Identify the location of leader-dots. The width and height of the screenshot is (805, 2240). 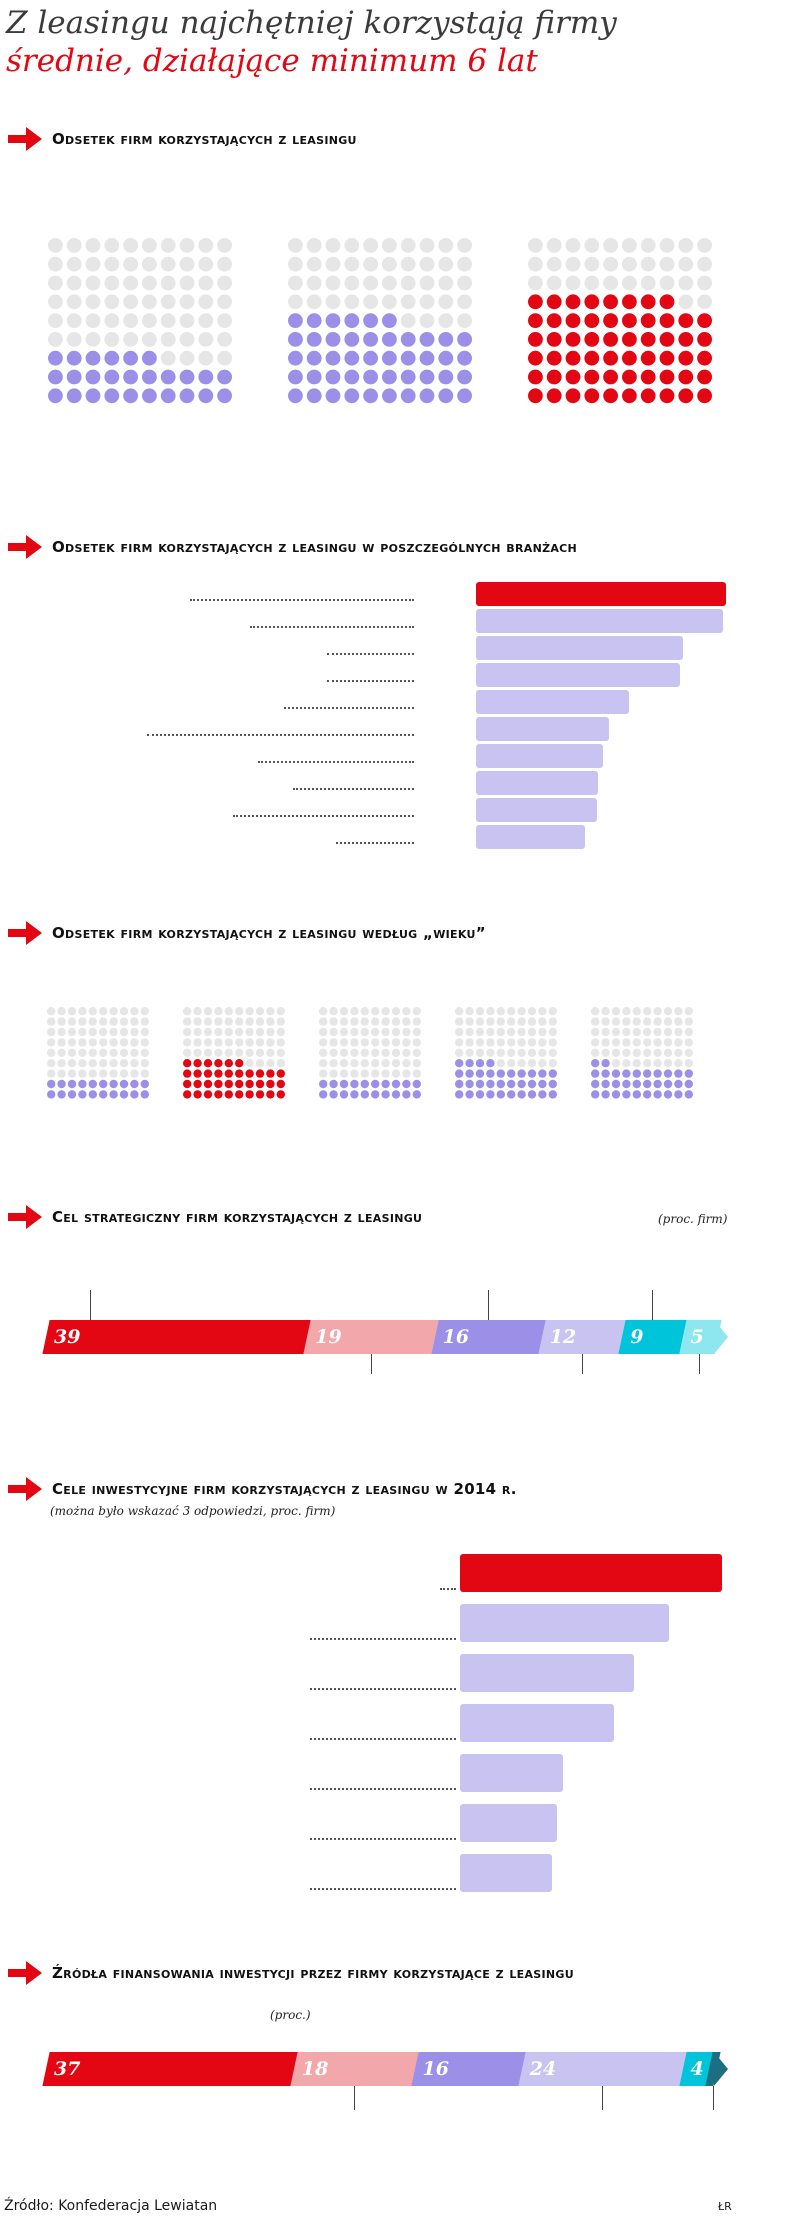
(383, 1731).